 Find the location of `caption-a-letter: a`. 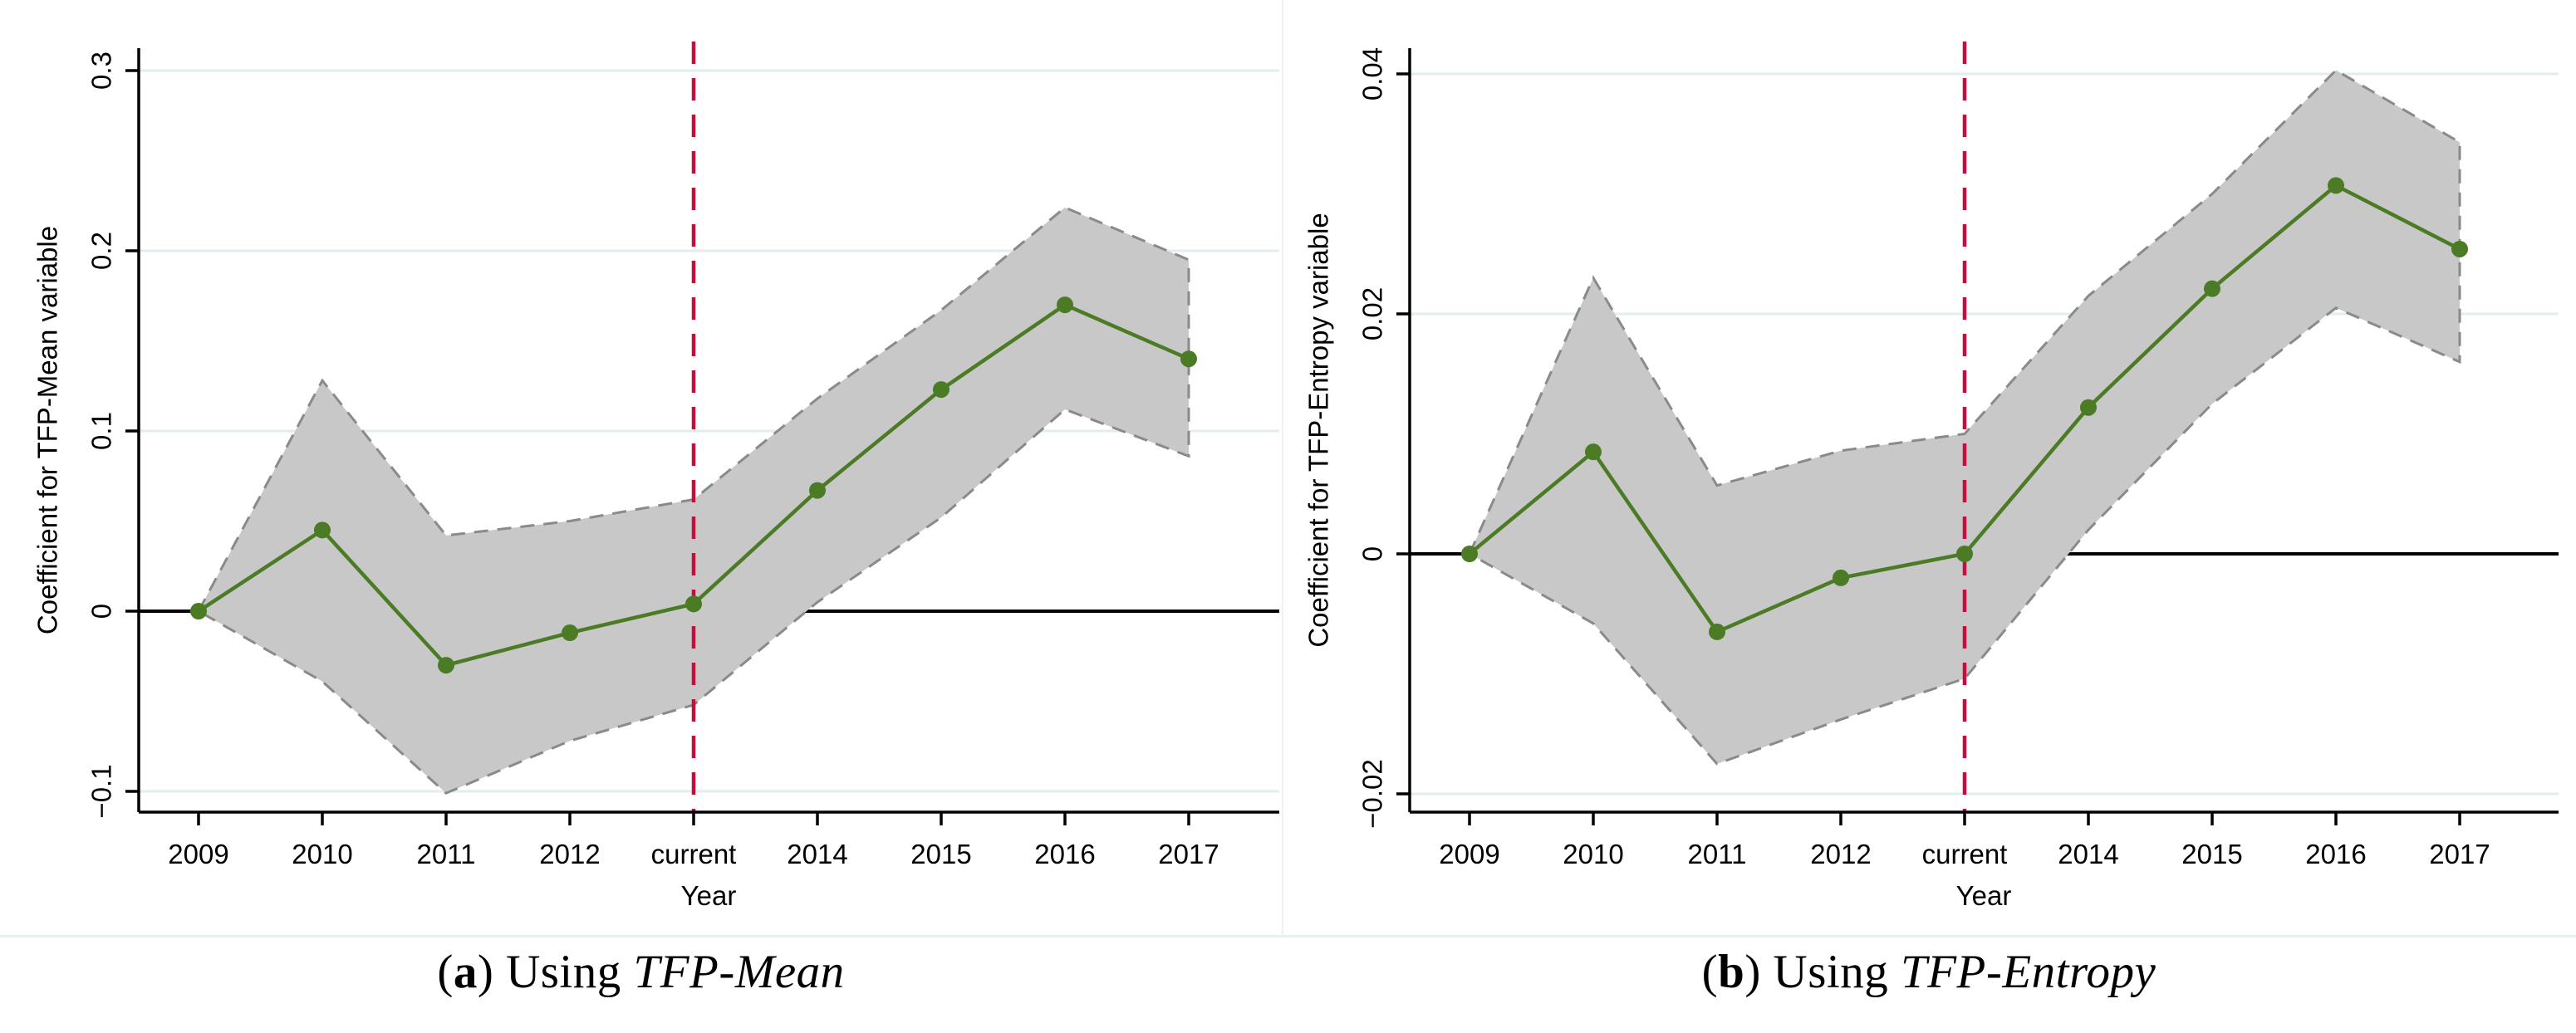

caption-a-letter: a is located at coordinates (465, 972).